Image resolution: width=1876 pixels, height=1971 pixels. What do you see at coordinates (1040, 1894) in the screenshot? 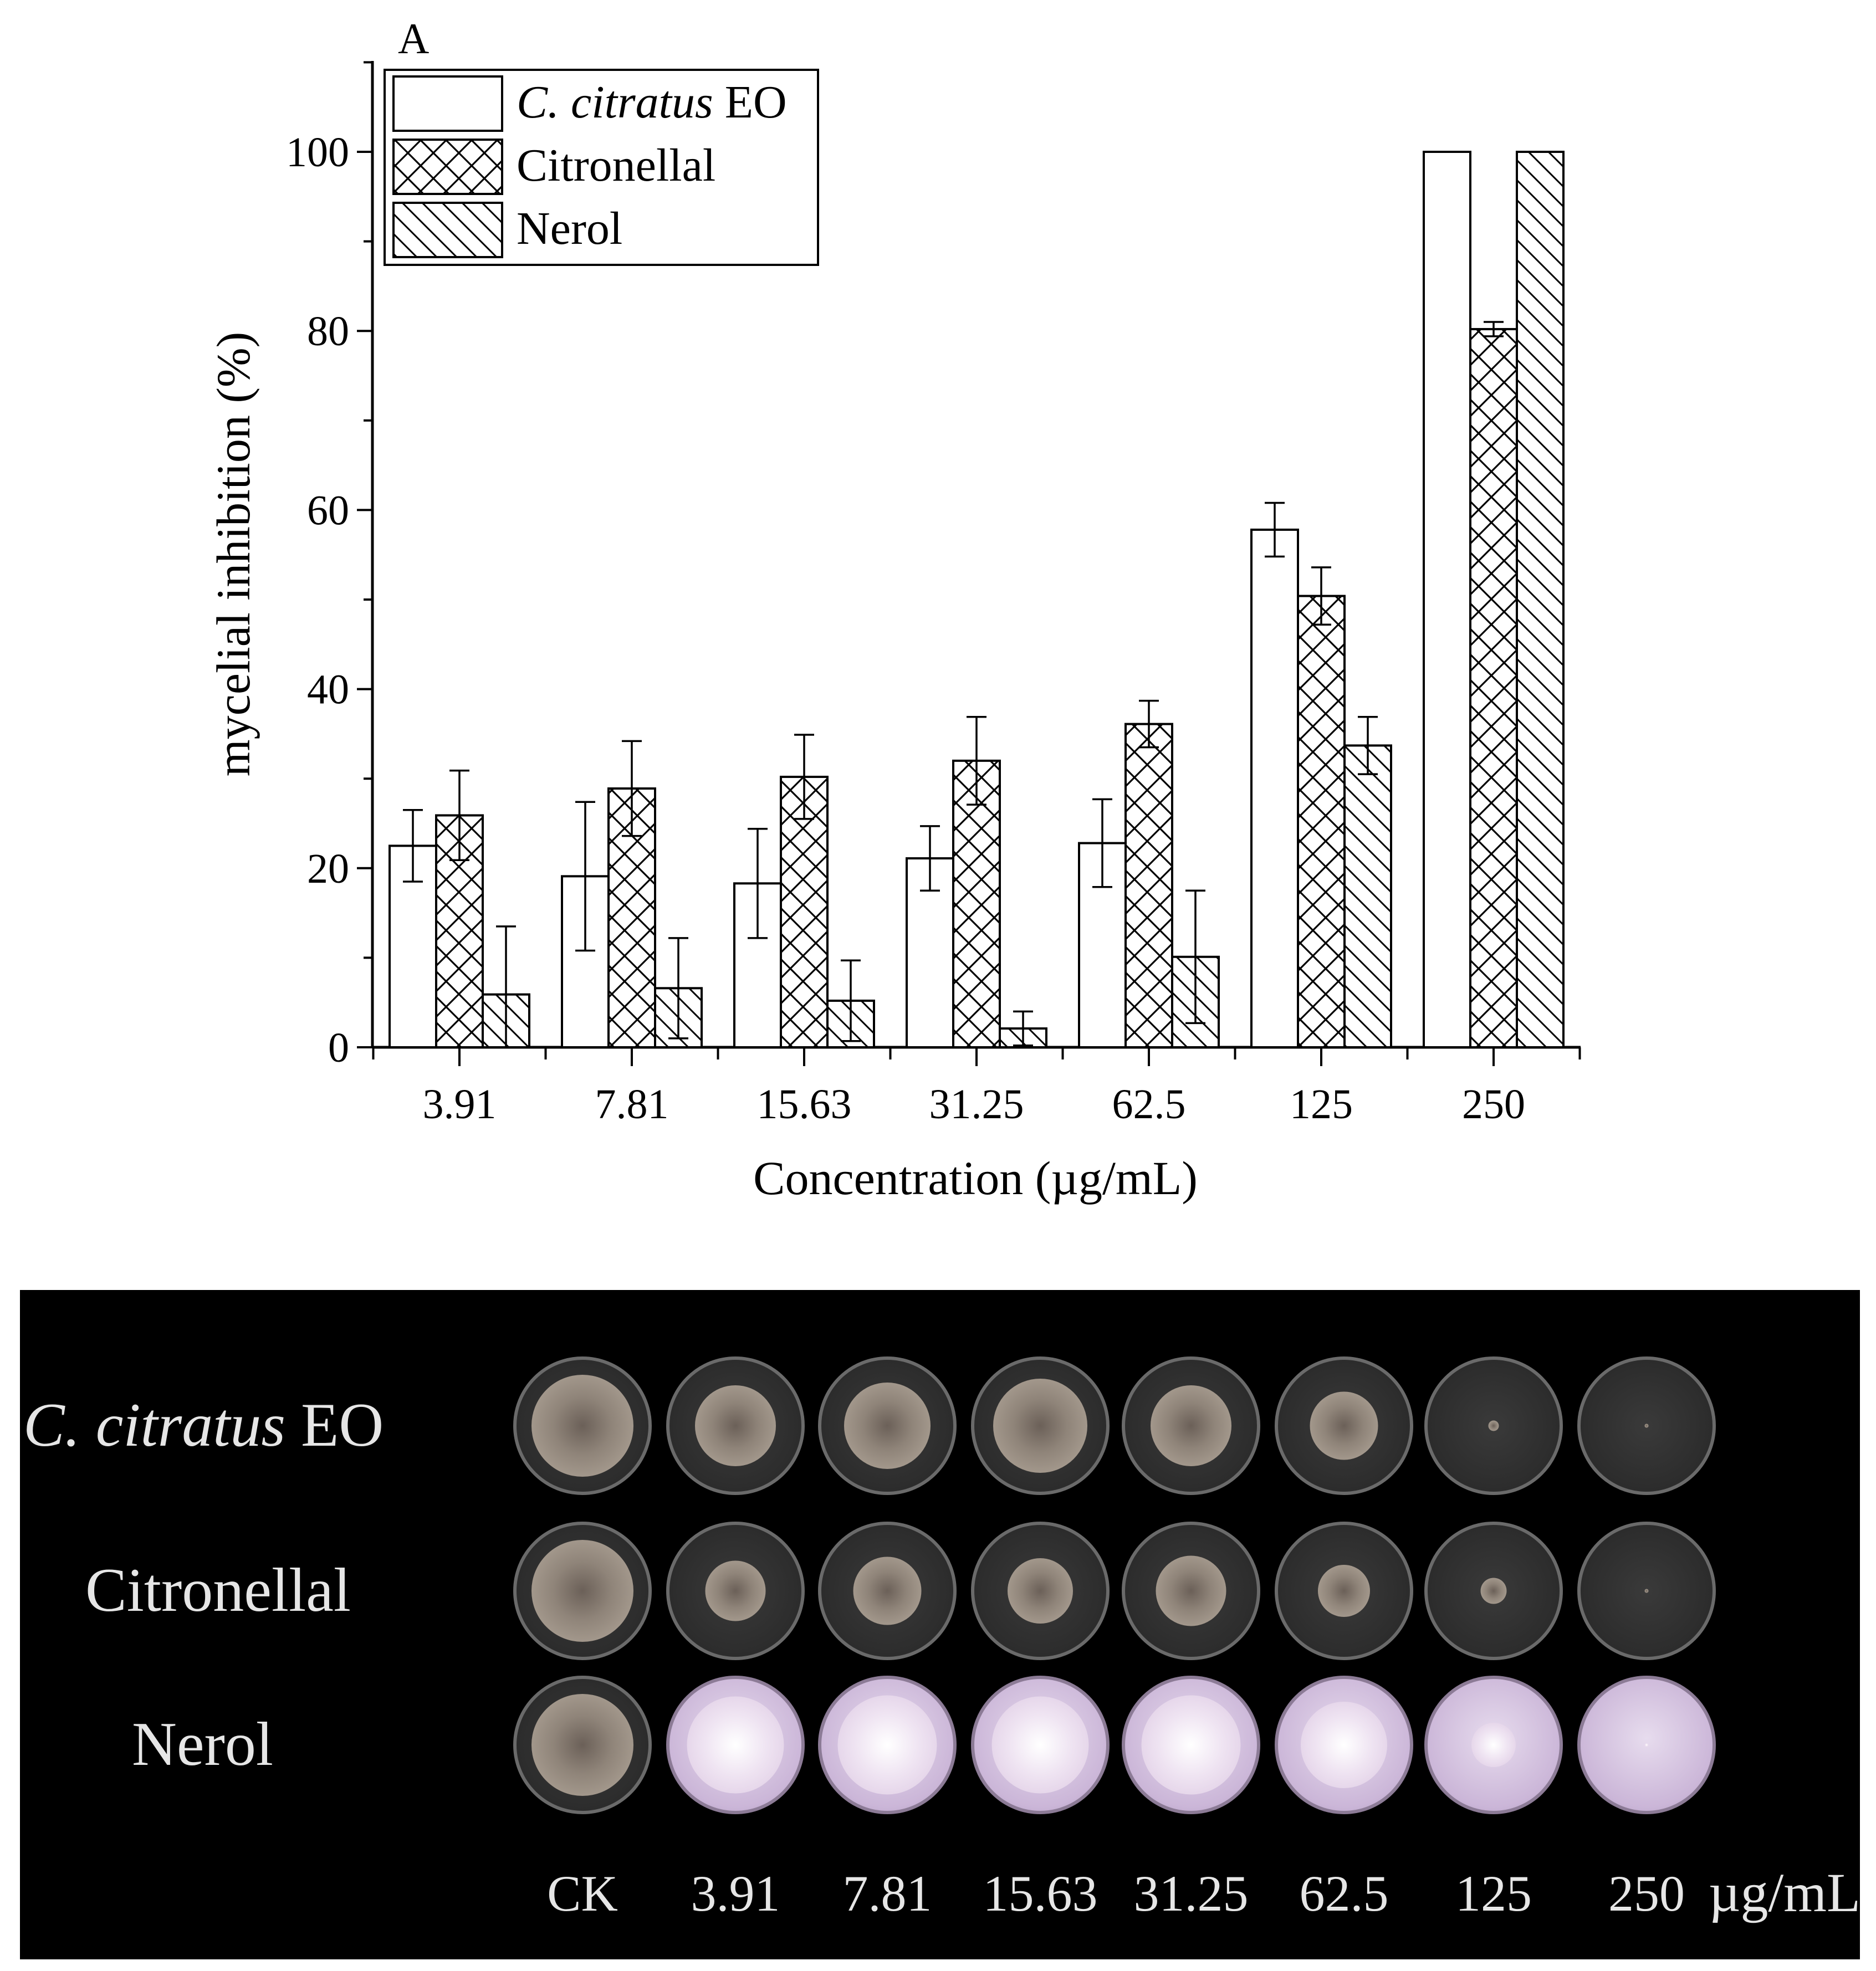
I see `concentration-label: 15.63` at bounding box center [1040, 1894].